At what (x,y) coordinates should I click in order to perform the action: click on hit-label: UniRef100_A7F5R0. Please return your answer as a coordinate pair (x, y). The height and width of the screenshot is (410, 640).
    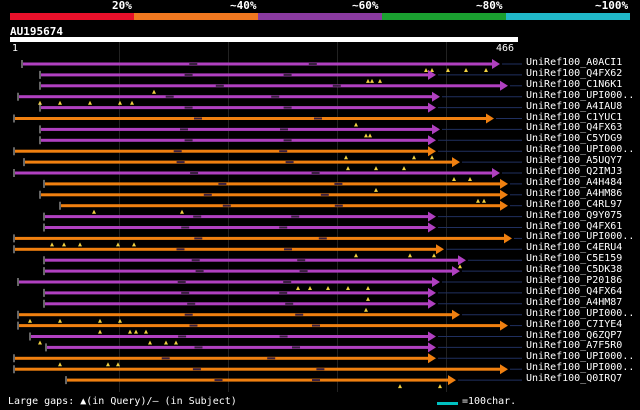
    Looking at the image, I should click on (574, 346).